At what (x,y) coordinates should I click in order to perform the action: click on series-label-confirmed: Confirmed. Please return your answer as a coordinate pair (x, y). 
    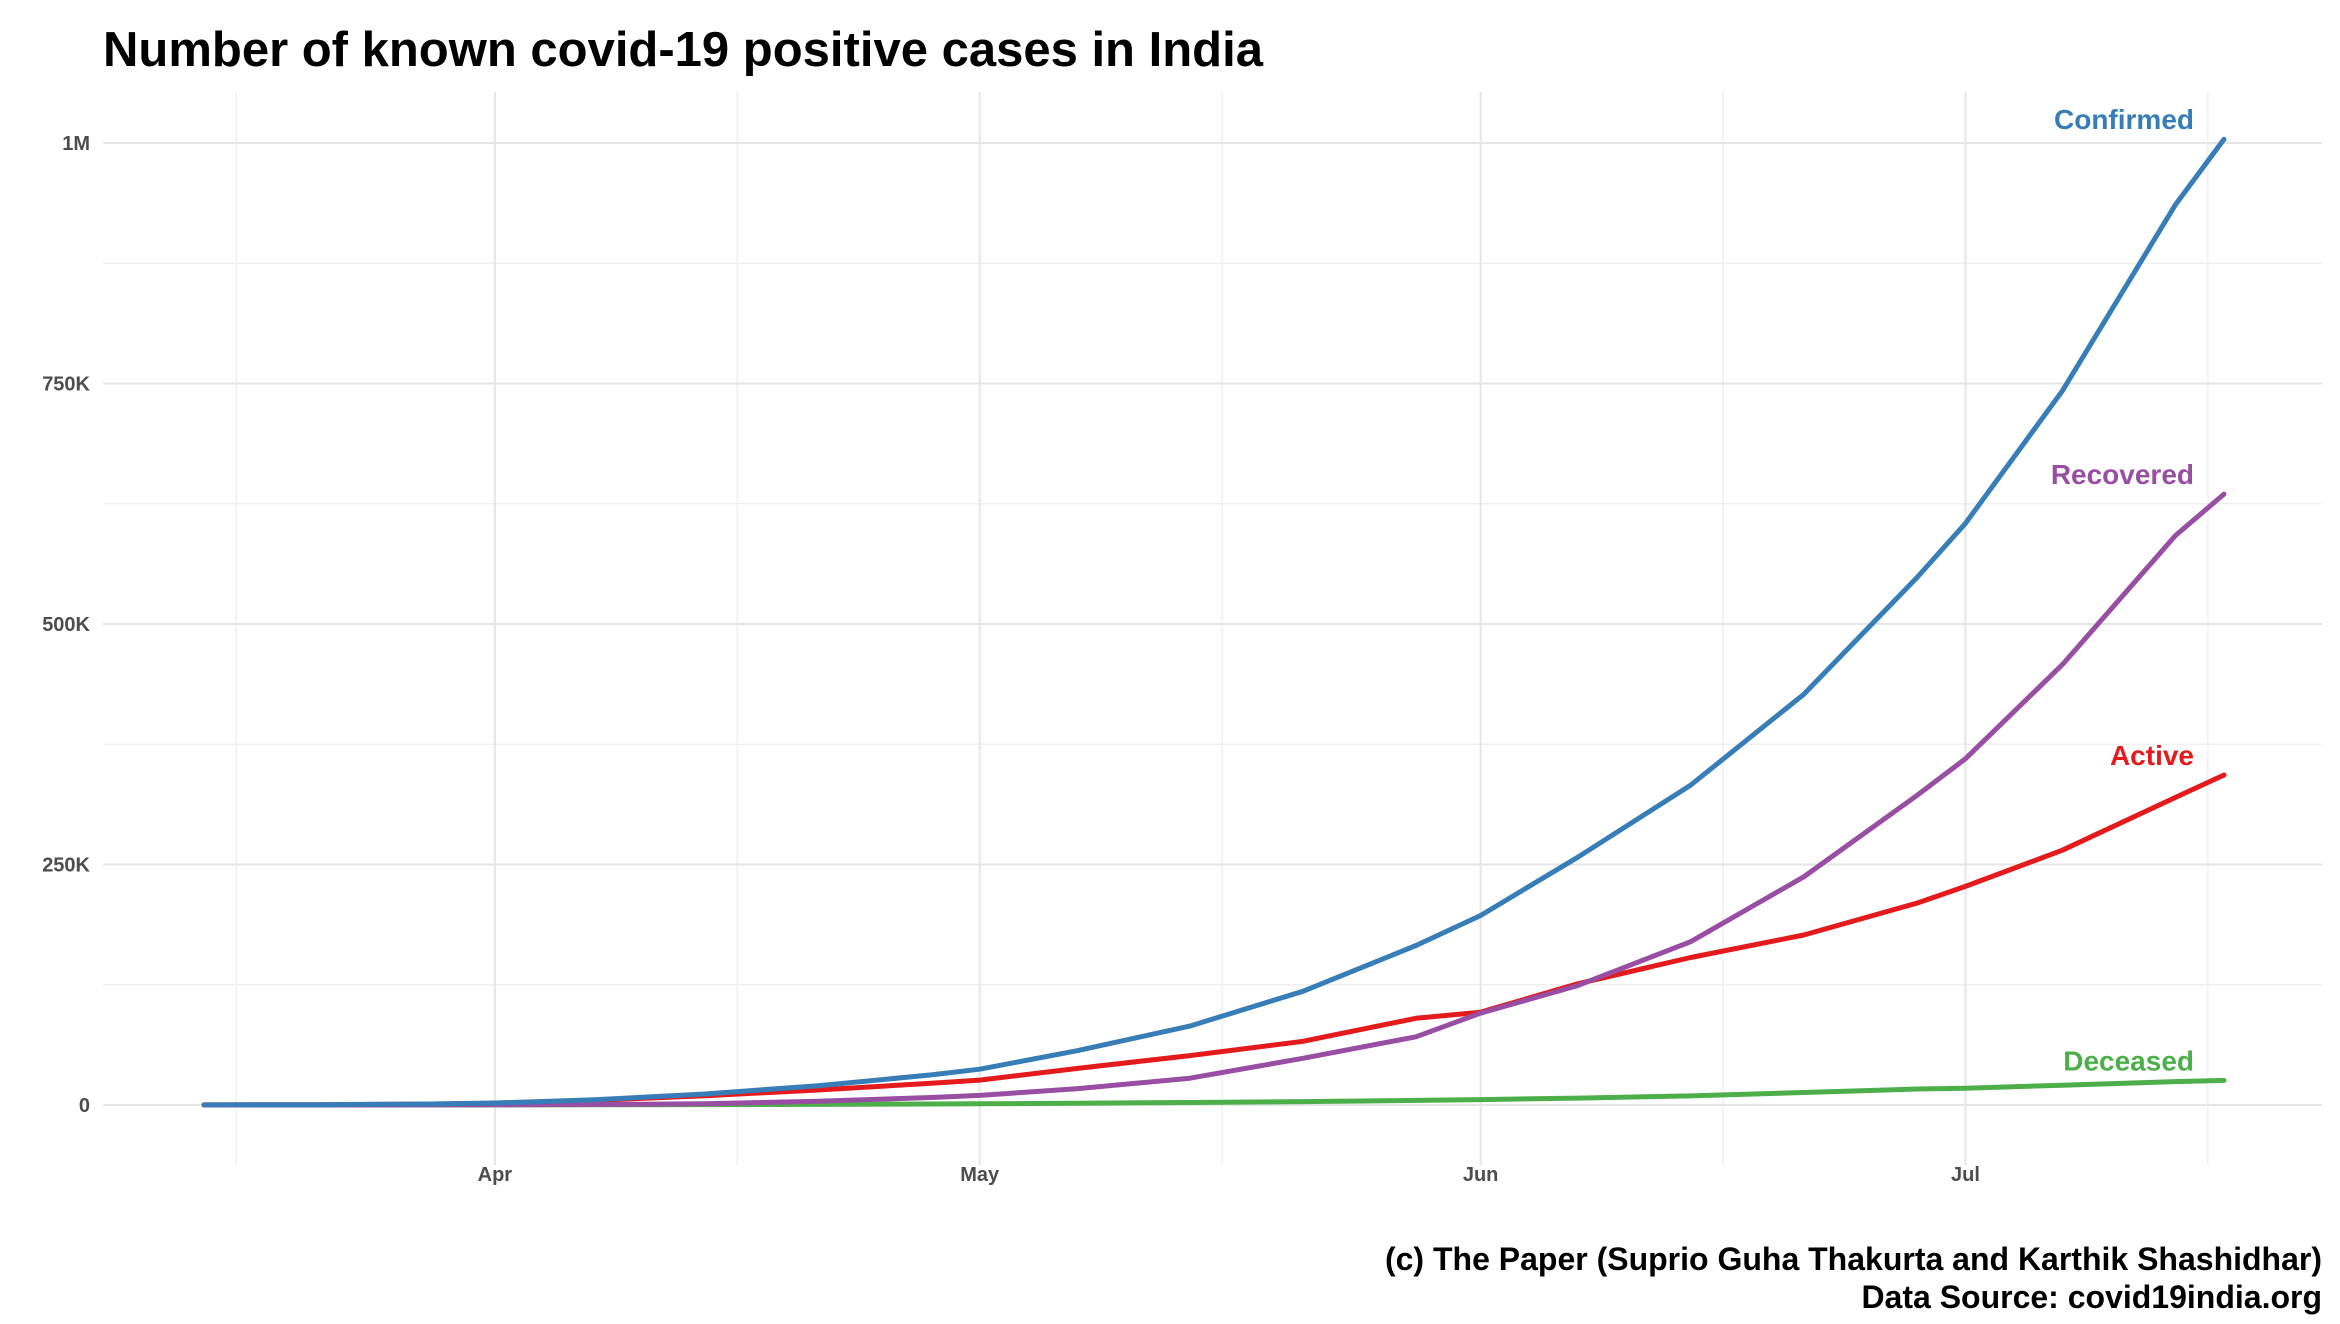
    Looking at the image, I should click on (2124, 119).